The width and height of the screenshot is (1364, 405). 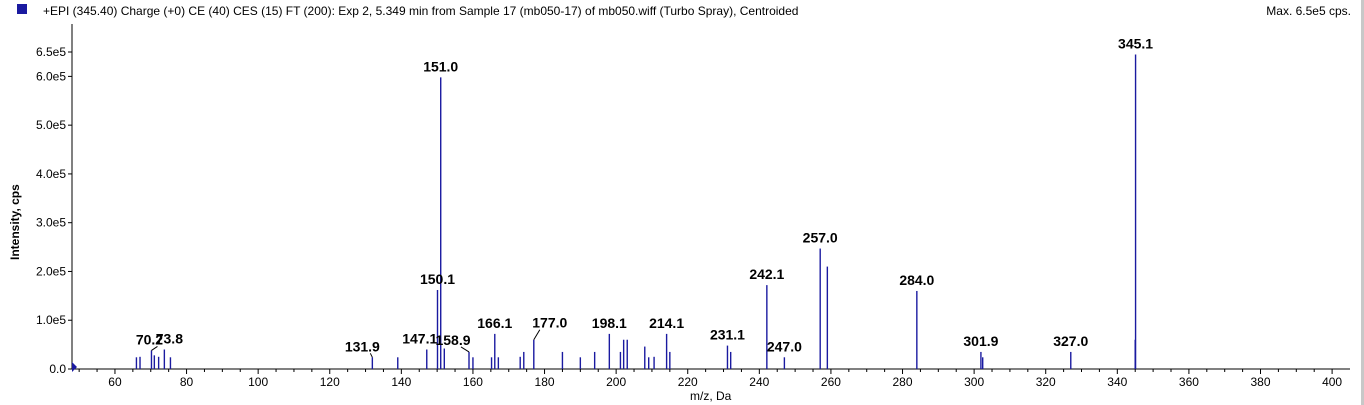 What do you see at coordinates (51, 76) in the screenshot?
I see `y-tick-label: 6.0e5` at bounding box center [51, 76].